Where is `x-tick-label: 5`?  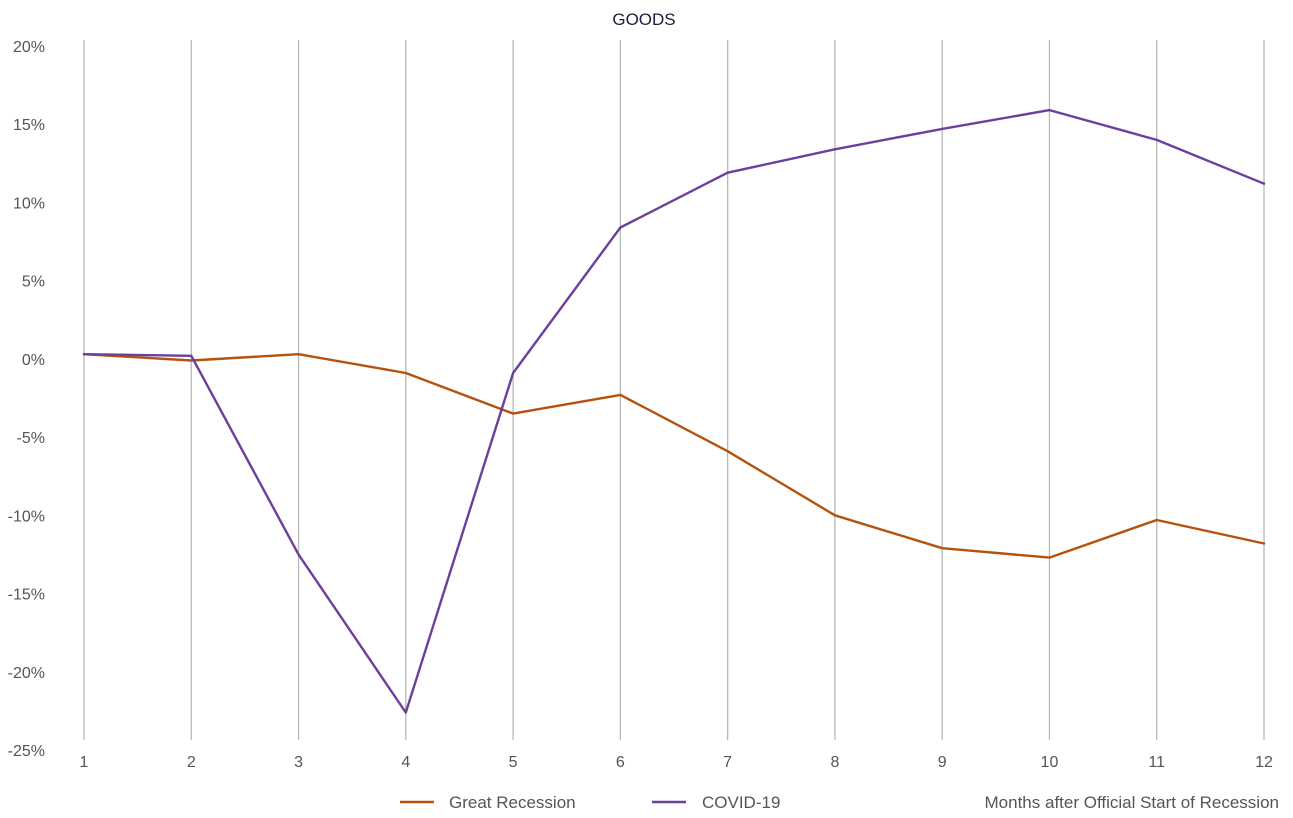 x-tick-label: 5 is located at coordinates (513, 762).